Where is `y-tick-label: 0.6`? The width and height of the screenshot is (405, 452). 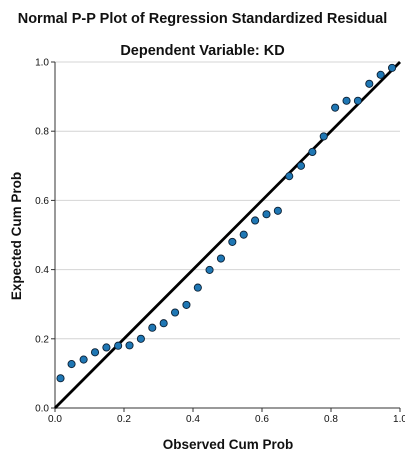 y-tick-label: 0.6 is located at coordinates (42, 201).